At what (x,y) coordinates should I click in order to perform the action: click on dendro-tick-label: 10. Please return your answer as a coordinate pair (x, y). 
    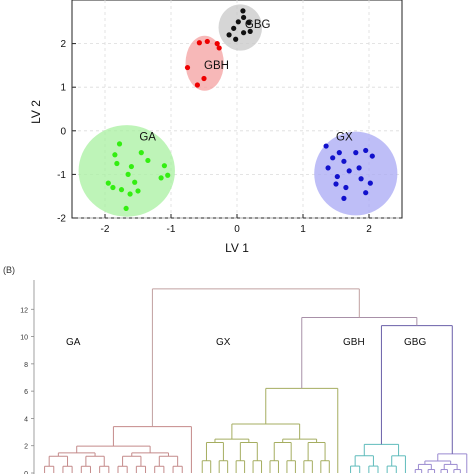
    Looking at the image, I should click on (24, 338).